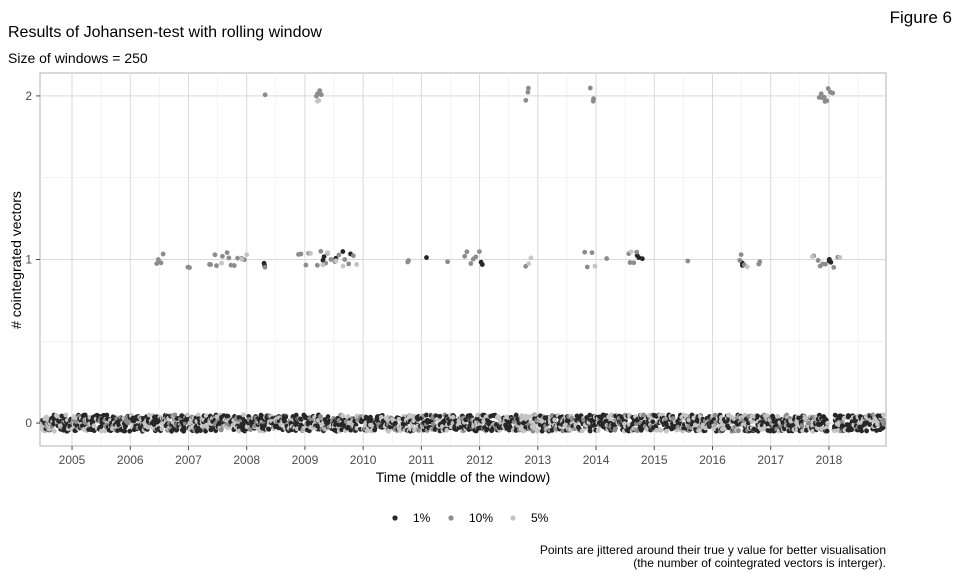 The height and width of the screenshot is (576, 960). I want to click on x-tick-label: 2006, so click(130, 460).